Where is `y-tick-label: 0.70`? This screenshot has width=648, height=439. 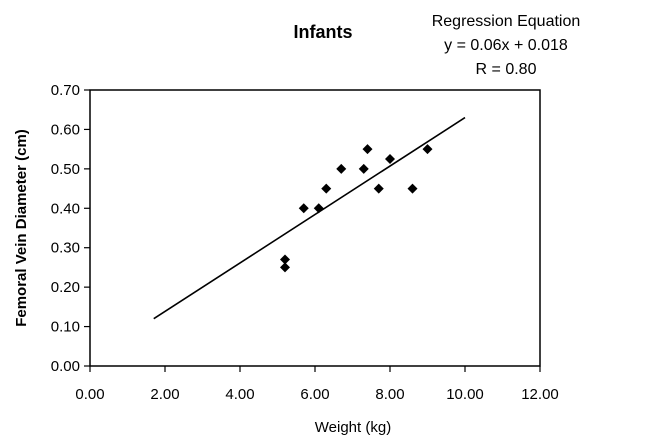 y-tick-label: 0.70 is located at coordinates (65, 90).